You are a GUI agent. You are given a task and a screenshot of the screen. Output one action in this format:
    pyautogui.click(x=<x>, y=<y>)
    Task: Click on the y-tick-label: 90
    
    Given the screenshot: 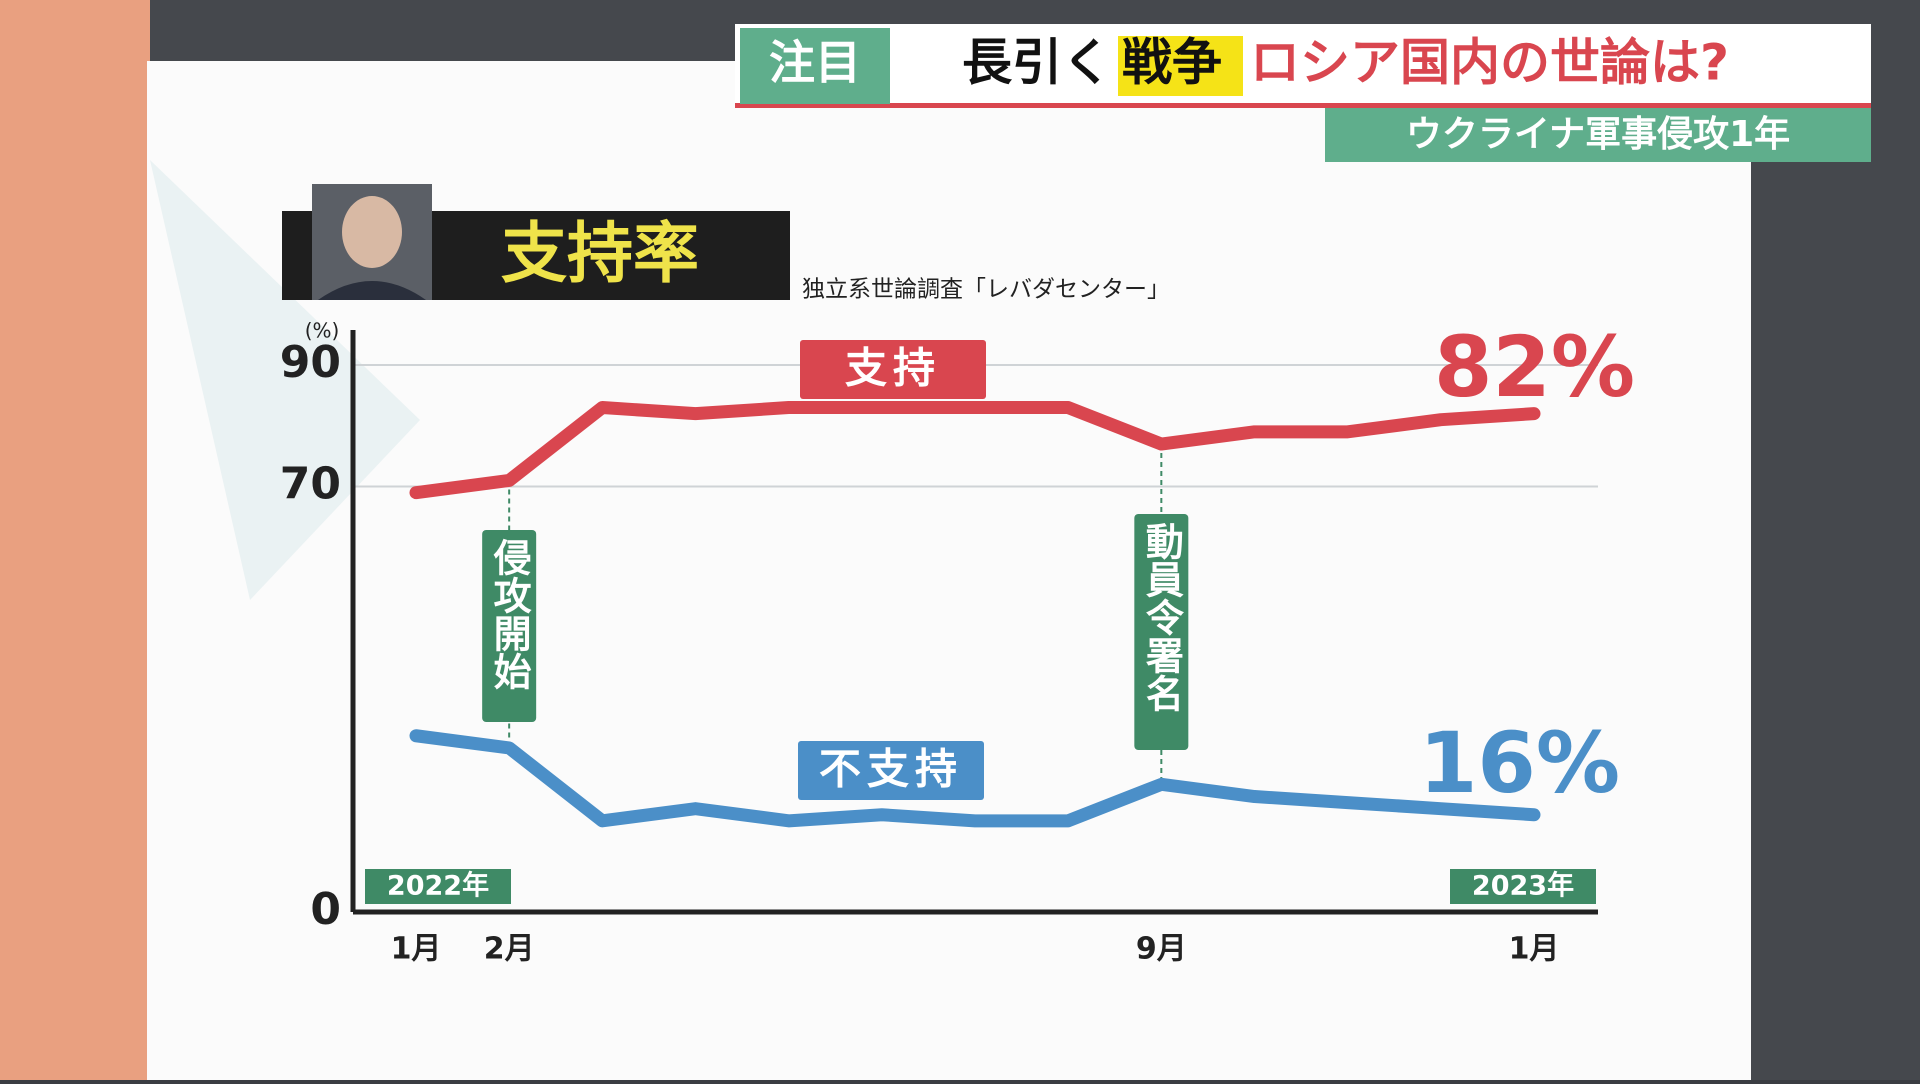 What is the action you would take?
    pyautogui.click(x=310, y=362)
    